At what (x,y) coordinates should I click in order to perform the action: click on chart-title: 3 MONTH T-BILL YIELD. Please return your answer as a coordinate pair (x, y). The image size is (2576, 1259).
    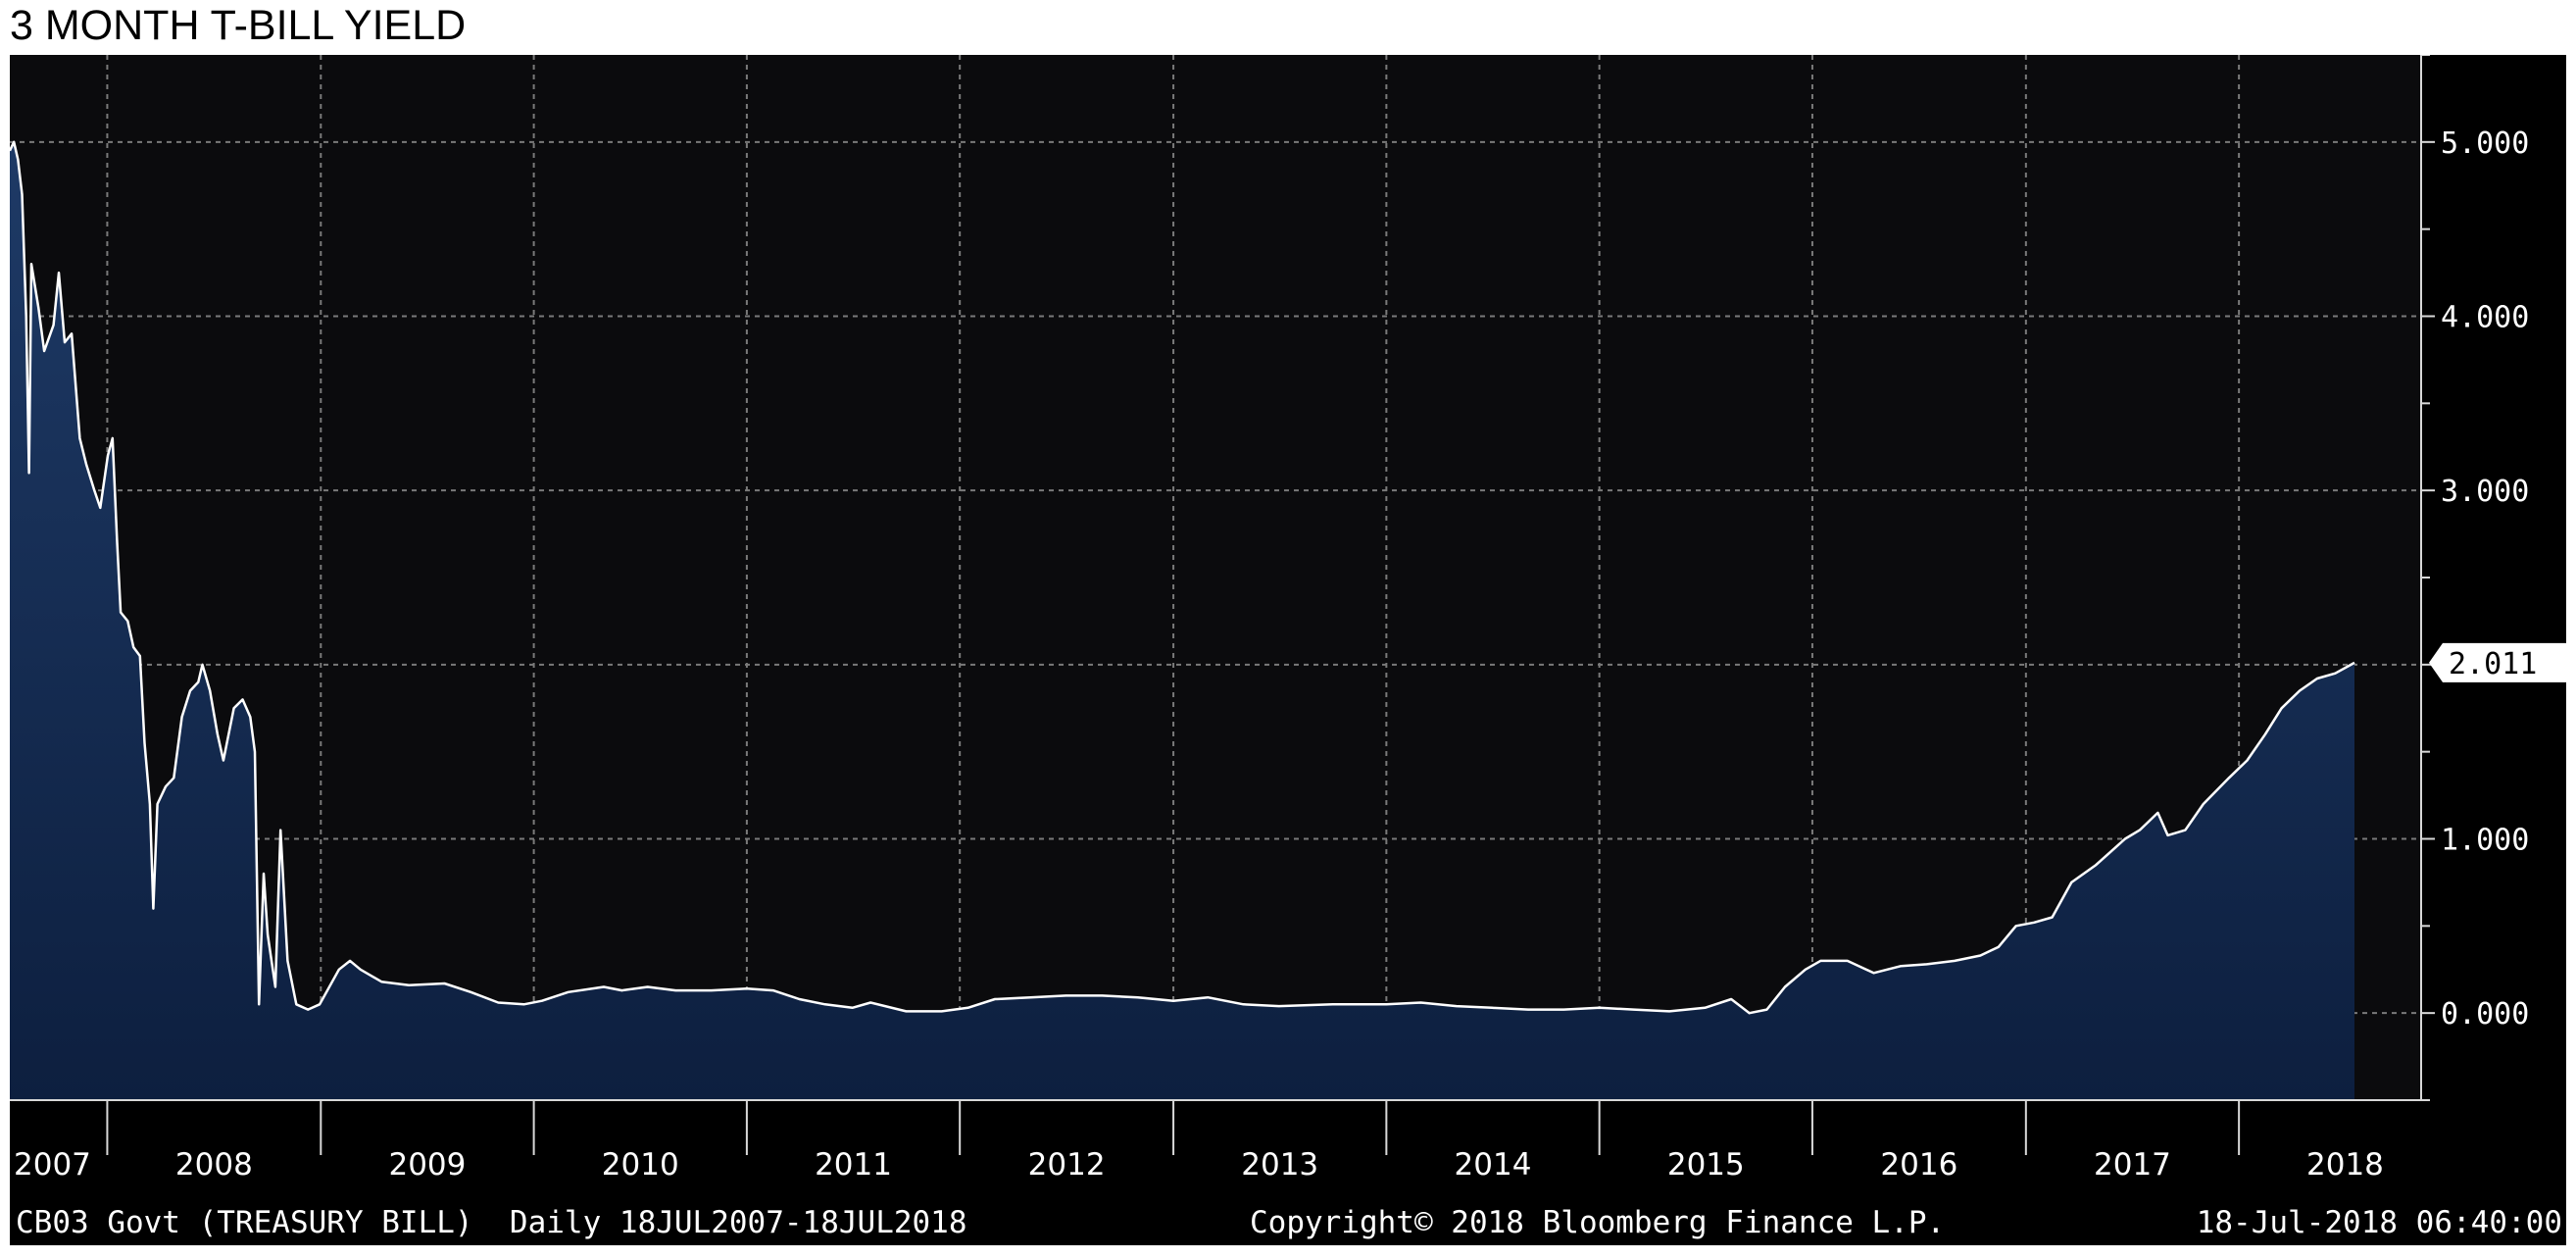
    Looking at the image, I should click on (238, 25).